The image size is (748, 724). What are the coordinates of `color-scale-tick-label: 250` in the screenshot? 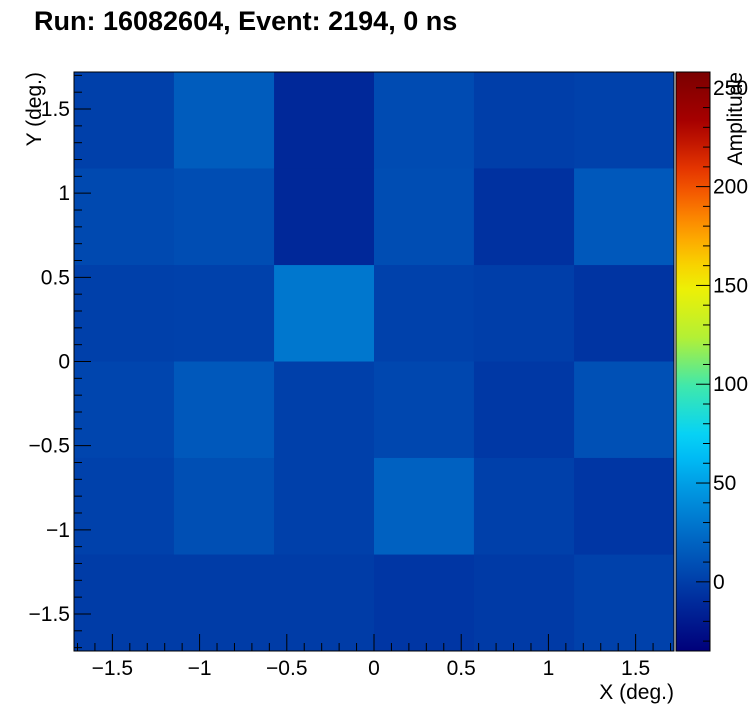 It's located at (730, 88).